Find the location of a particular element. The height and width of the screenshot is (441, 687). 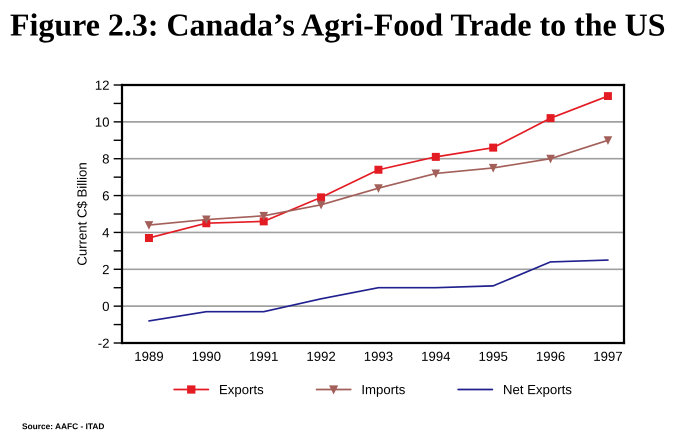

y-tick-label: 2 is located at coordinates (105, 269).